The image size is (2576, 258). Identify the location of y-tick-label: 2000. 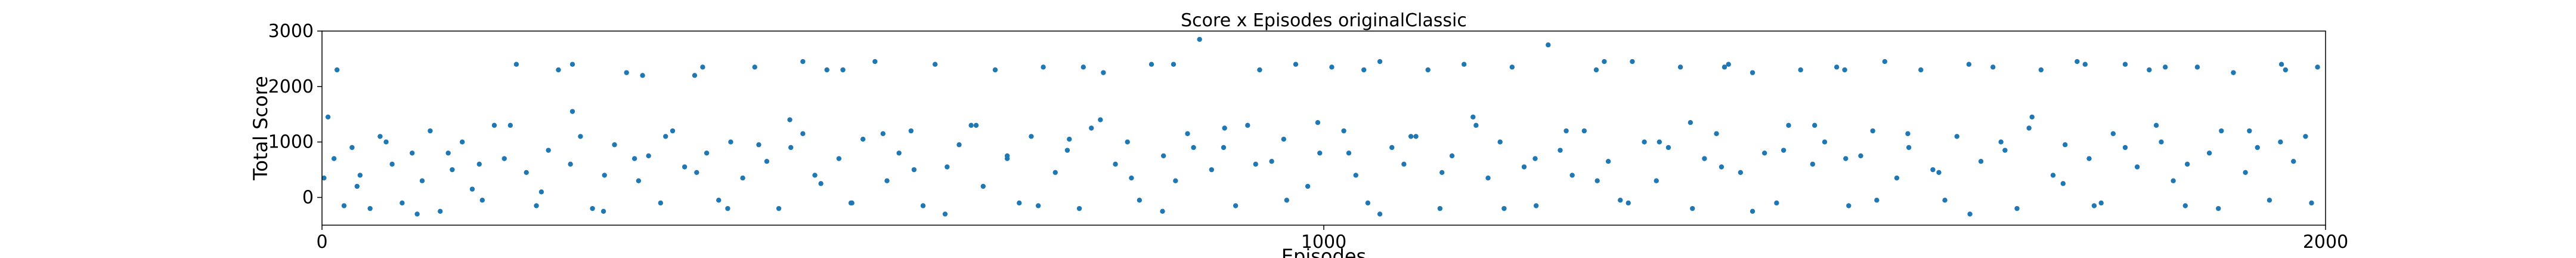
(291, 86).